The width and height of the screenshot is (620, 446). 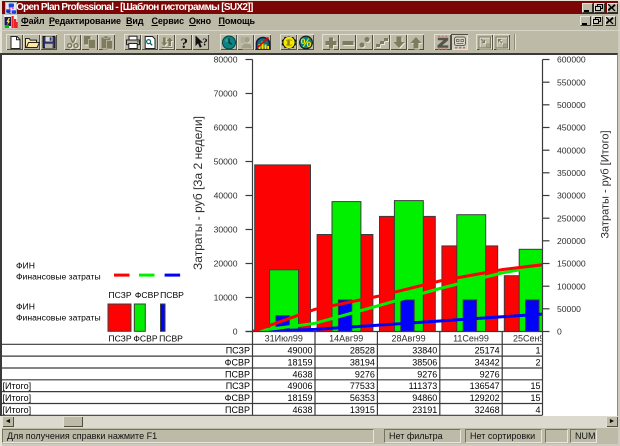 What do you see at coordinates (571, 128) in the screenshot?
I see `svg-text: 450000` at bounding box center [571, 128].